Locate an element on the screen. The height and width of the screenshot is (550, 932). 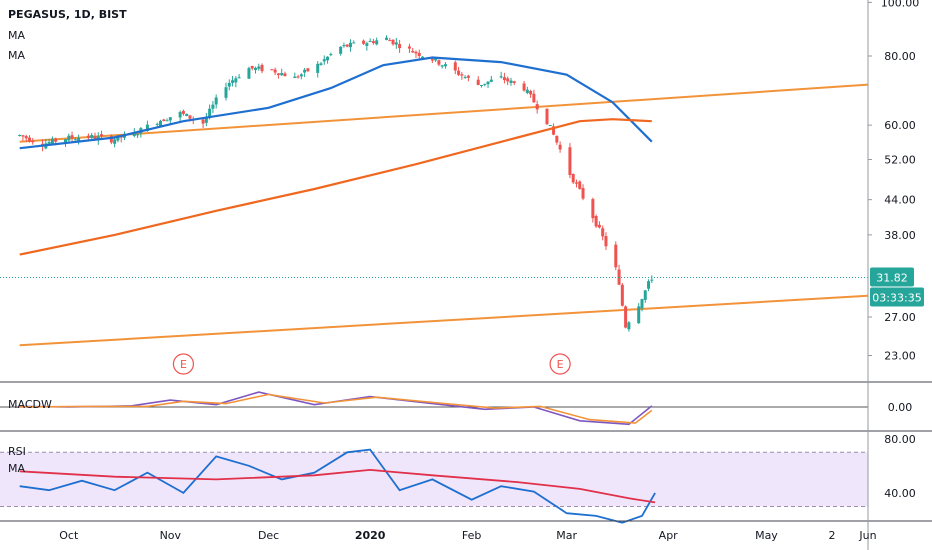
rsi-tick-label: 40.00 is located at coordinates (900, 493).